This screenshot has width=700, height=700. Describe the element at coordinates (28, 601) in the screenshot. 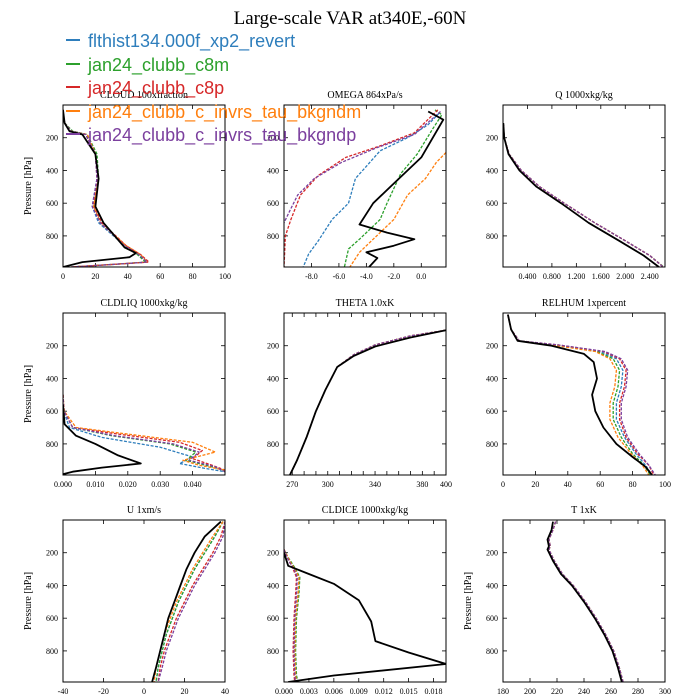

I see `y-axis-label: Pressure [hPa]` at that location.